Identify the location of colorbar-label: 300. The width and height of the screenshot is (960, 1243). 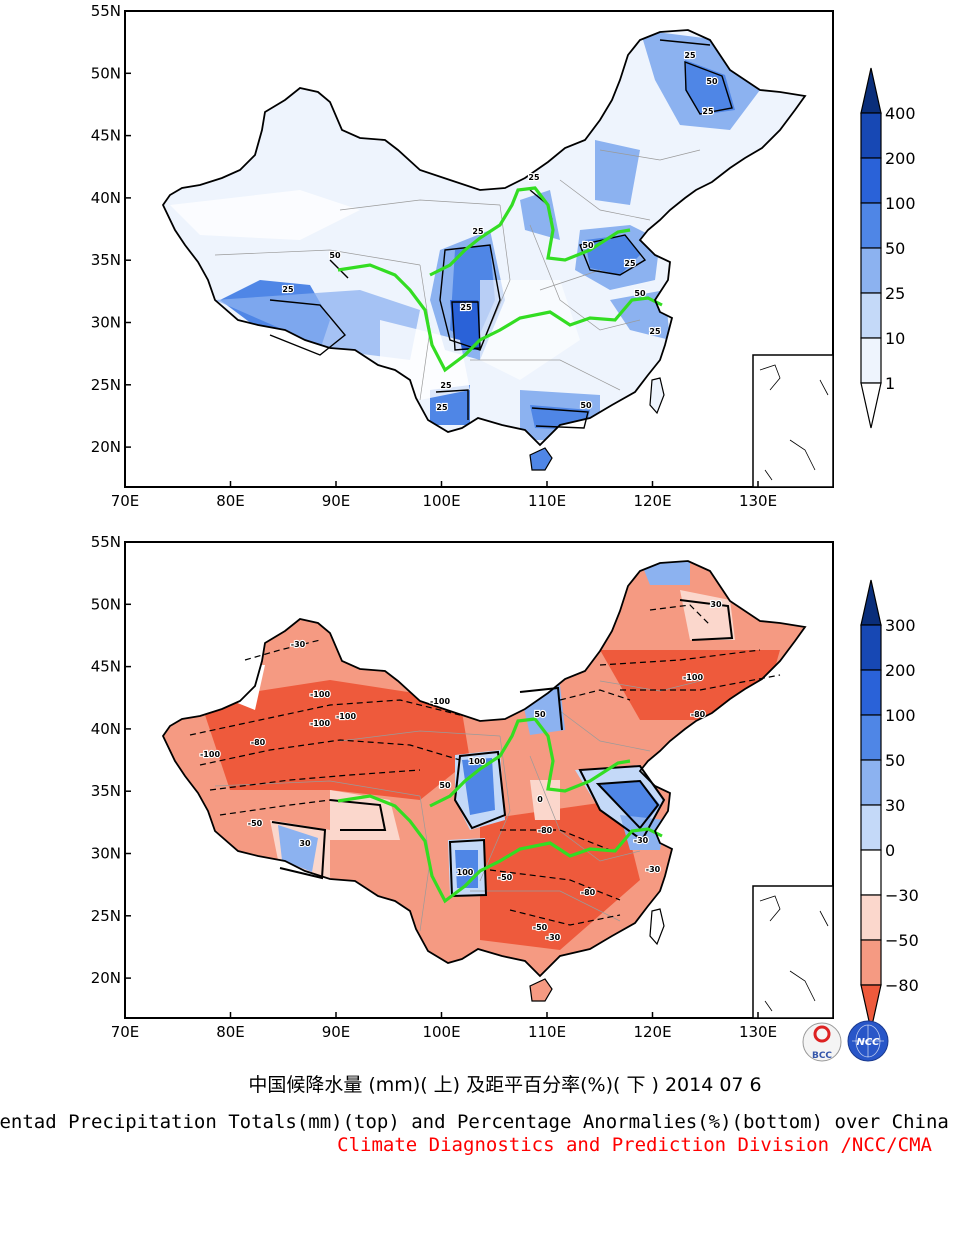
(900, 625).